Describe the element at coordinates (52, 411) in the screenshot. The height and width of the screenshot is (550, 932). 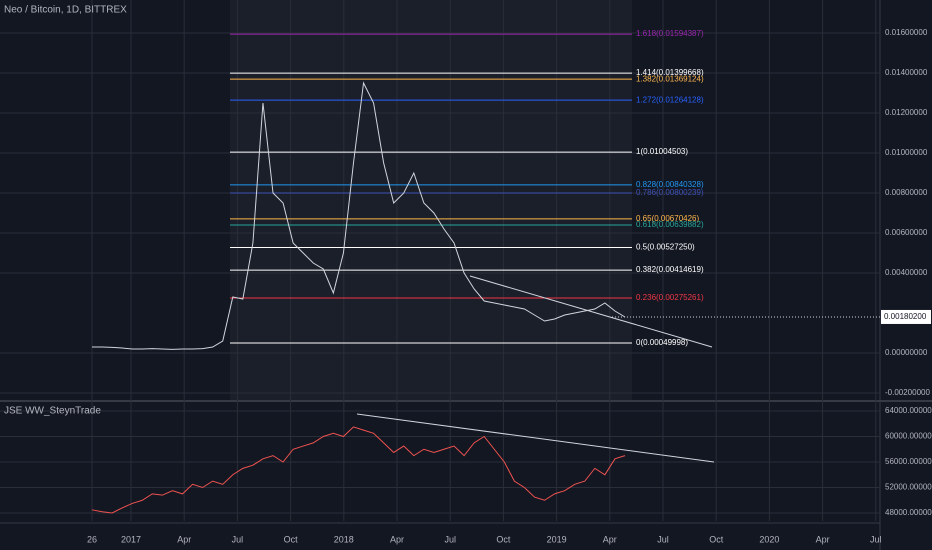
I see `indicator-title: JSE WW_SteynTrade` at that location.